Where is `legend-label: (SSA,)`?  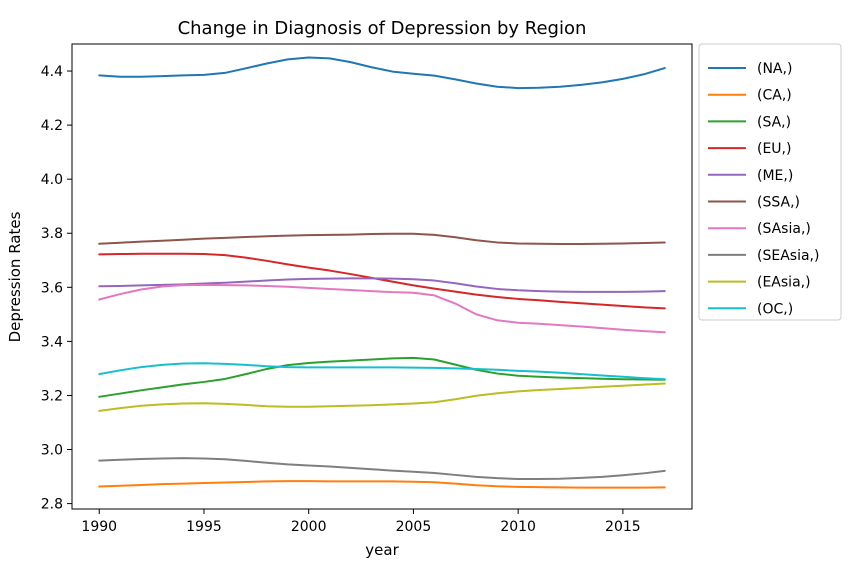
legend-label: (SSA,) is located at coordinates (778, 203).